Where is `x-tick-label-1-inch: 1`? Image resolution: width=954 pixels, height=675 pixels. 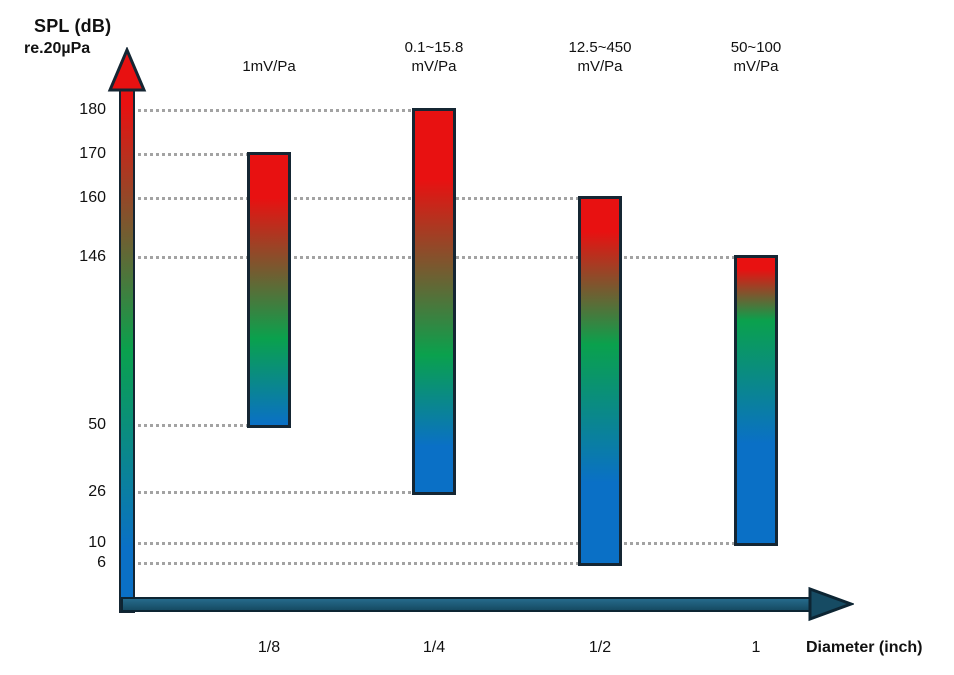 x-tick-label-1-inch: 1 is located at coordinates (756, 647).